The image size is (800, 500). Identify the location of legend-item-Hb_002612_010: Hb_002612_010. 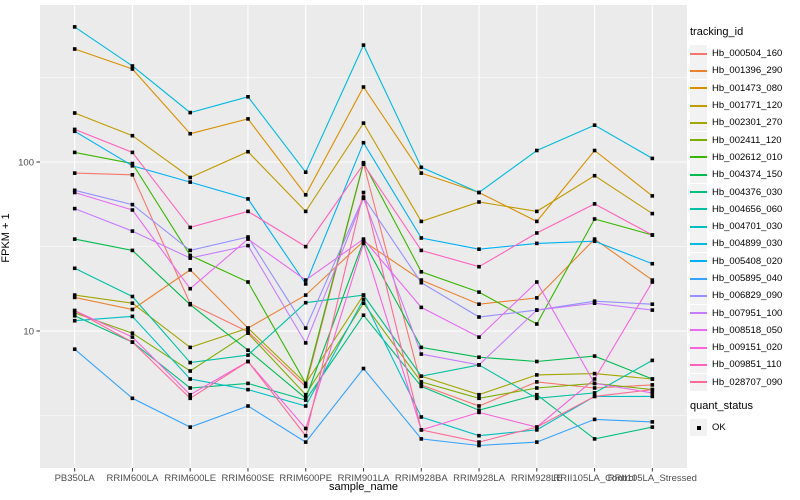
(745, 157).